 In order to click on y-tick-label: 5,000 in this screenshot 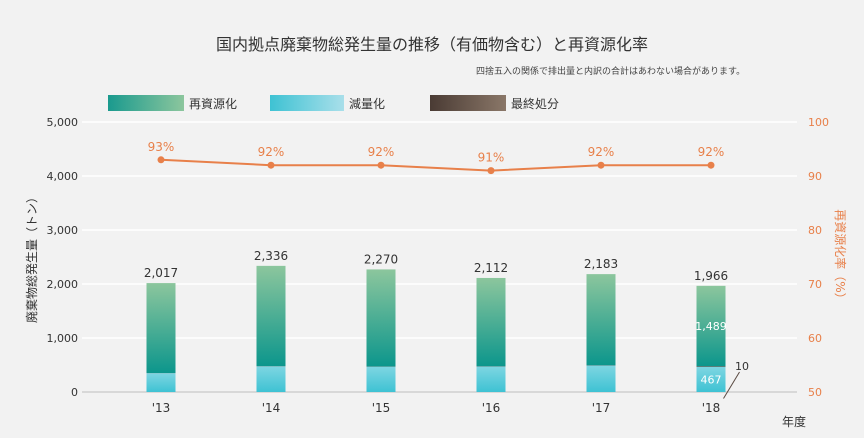, I will do `click(63, 122)`.